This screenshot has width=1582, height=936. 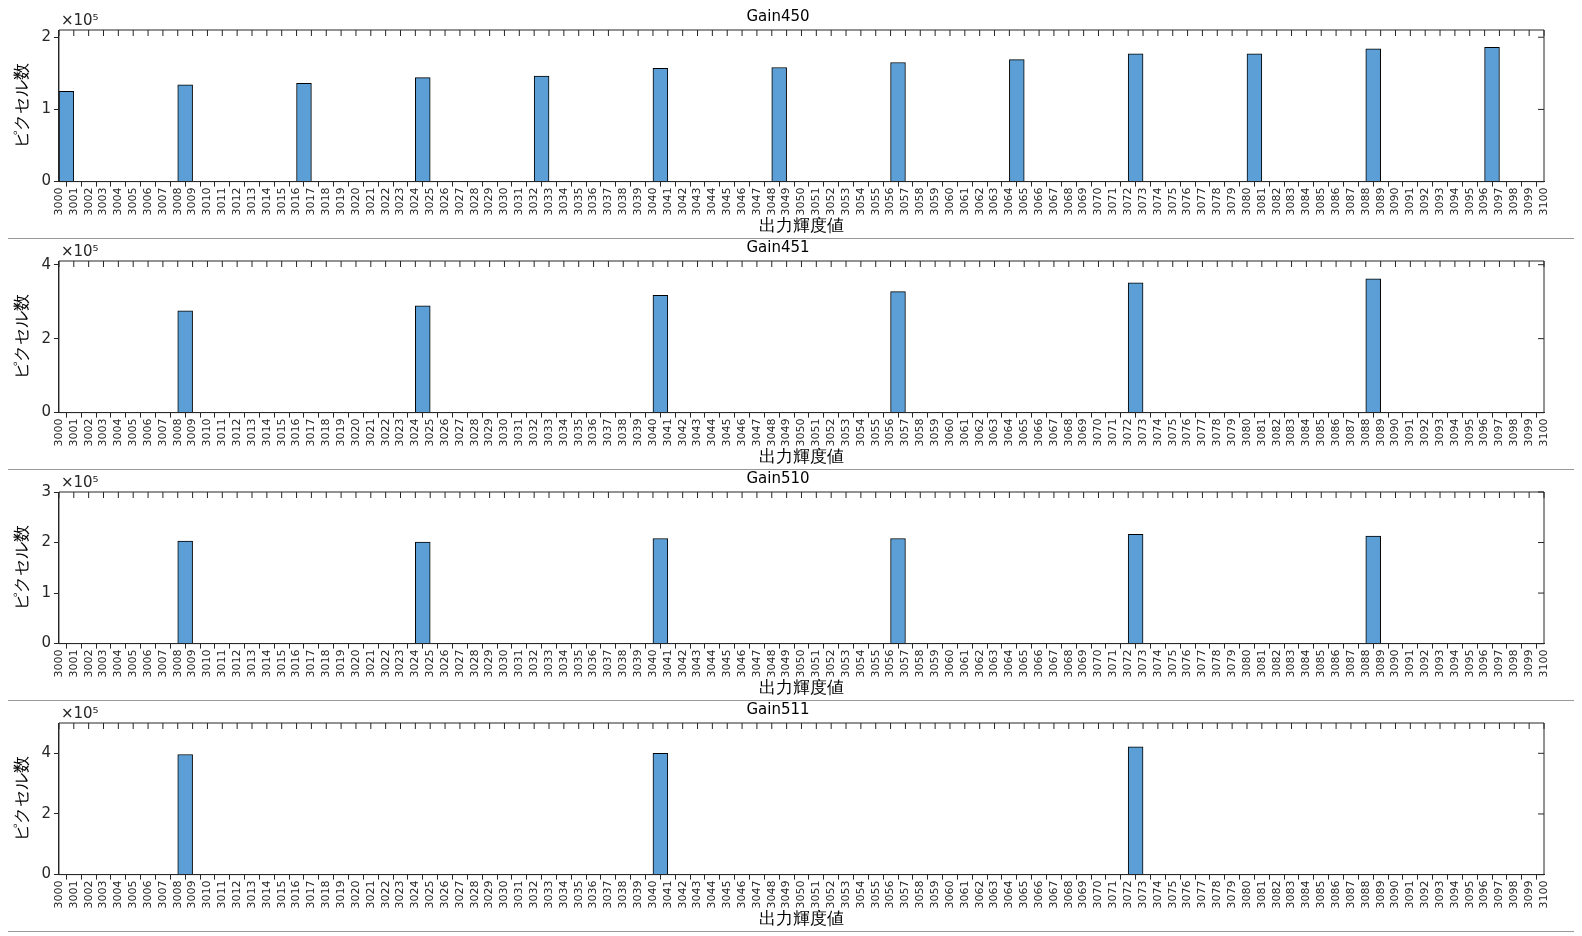 I want to click on x-tick-label: 3006, so click(x=147, y=663).